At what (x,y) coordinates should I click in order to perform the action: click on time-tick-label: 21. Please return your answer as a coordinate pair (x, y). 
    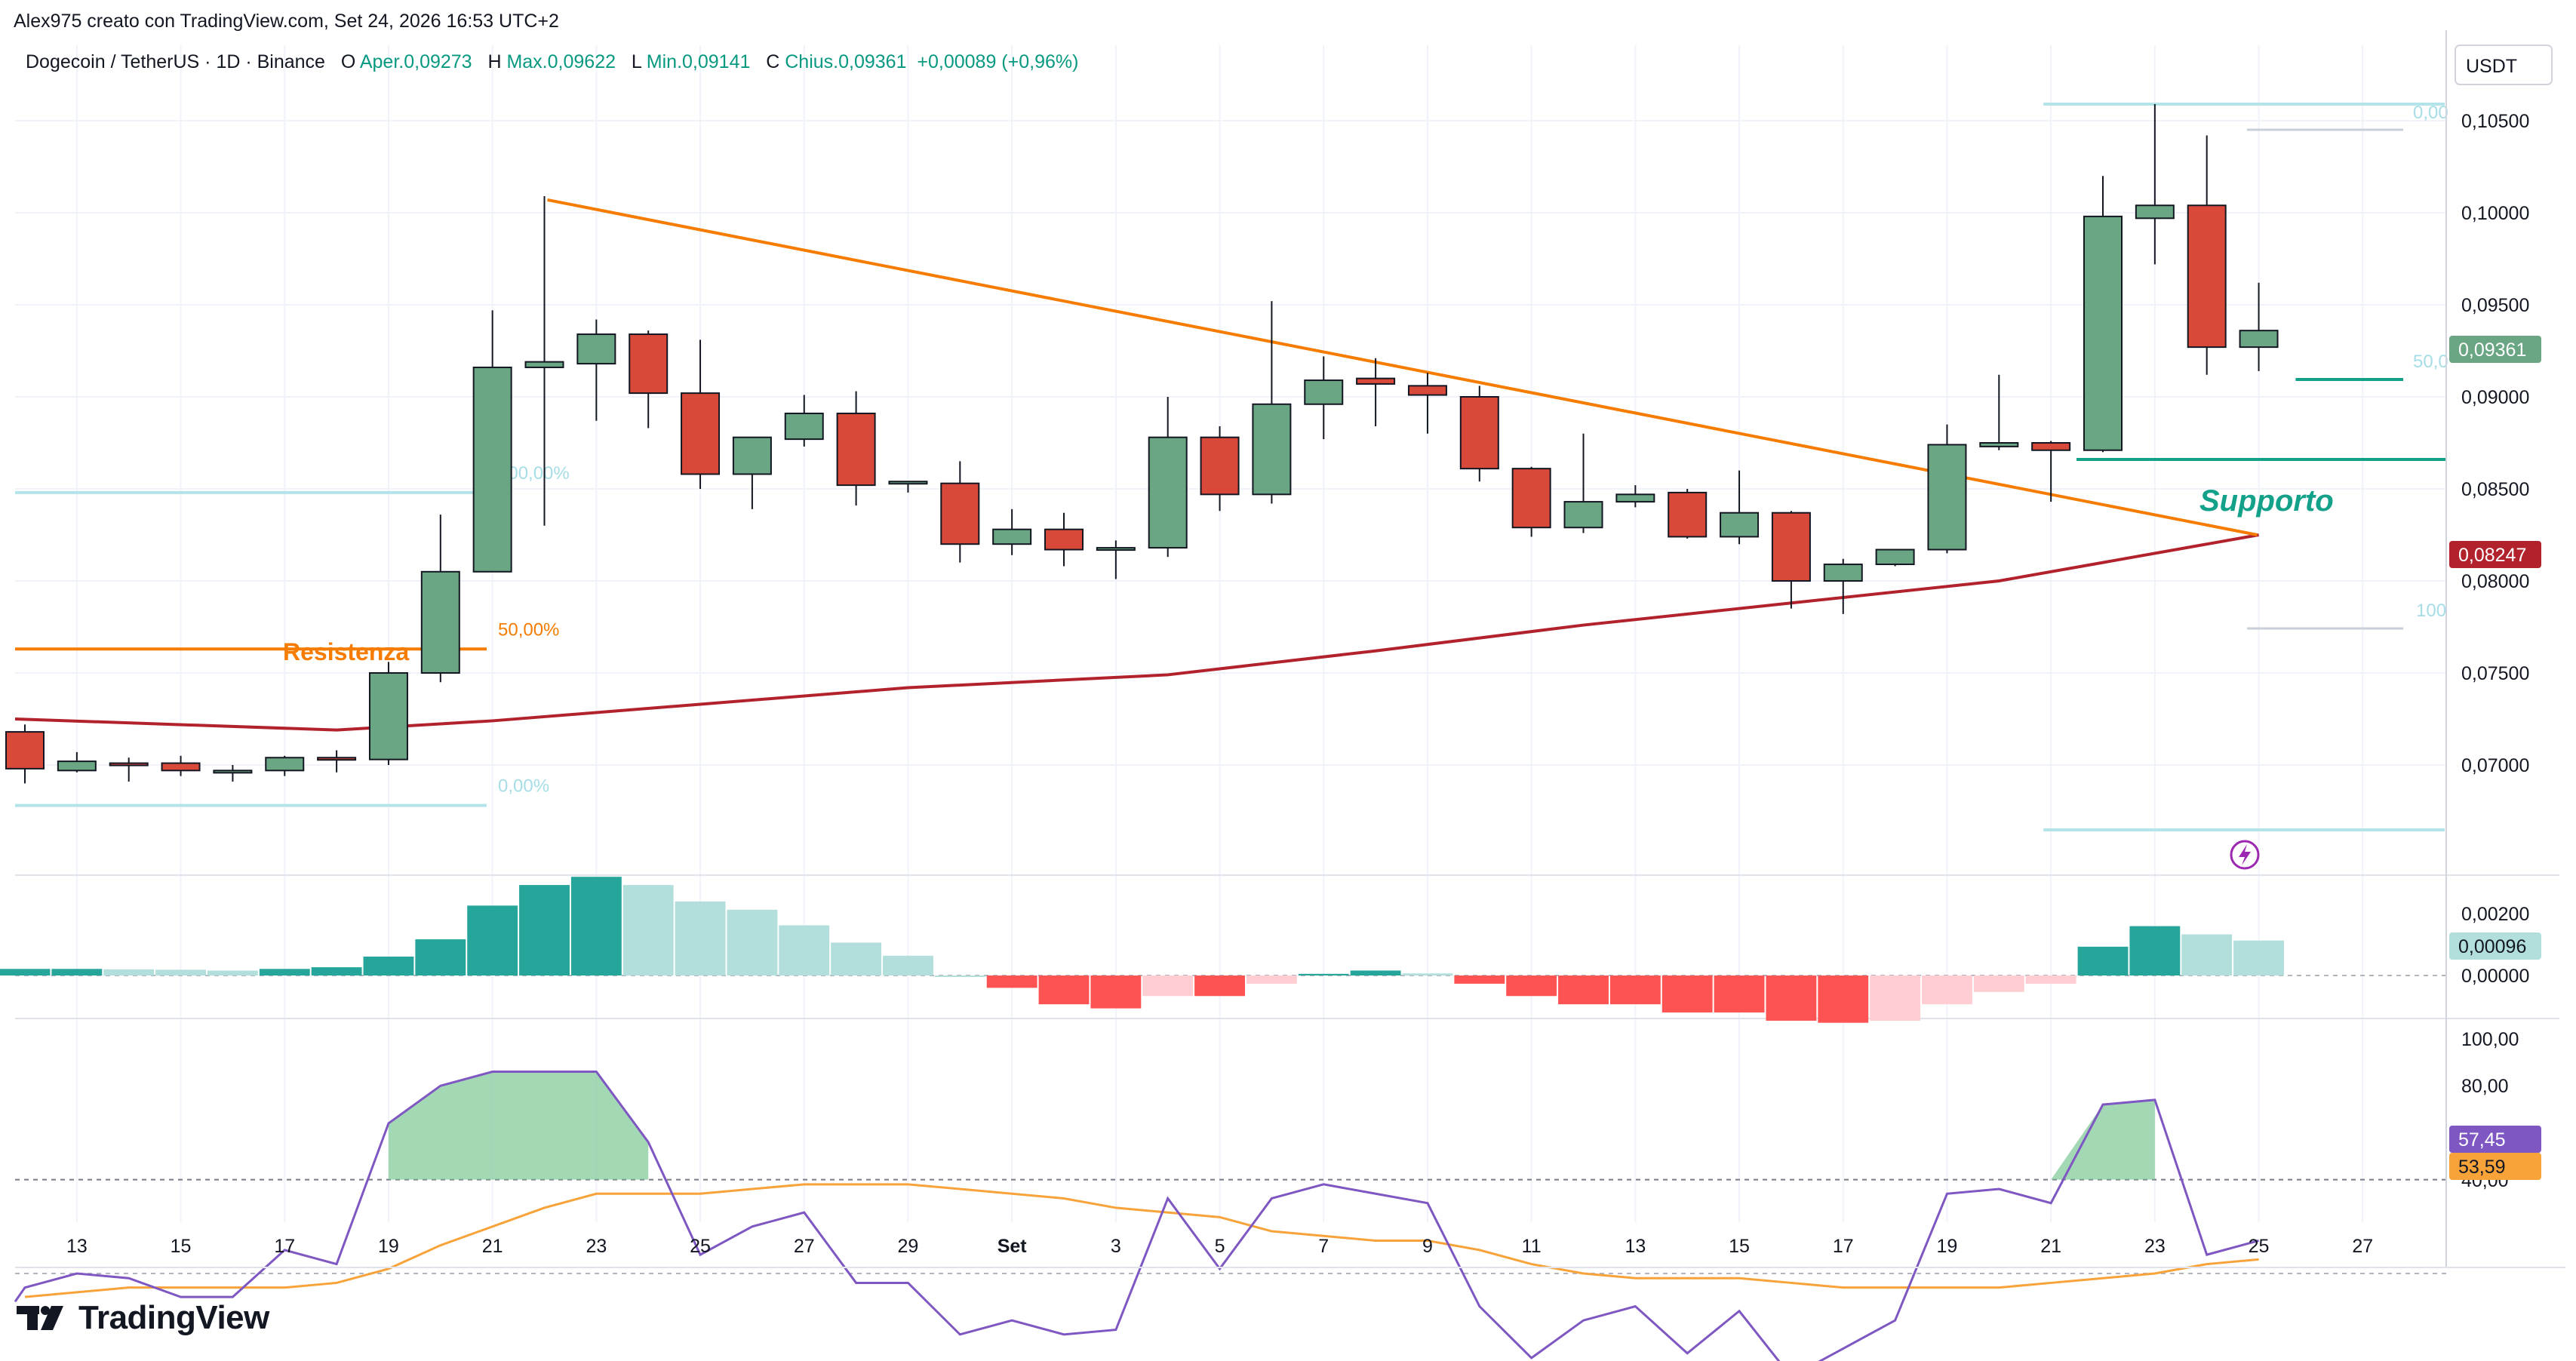
    Looking at the image, I should click on (2050, 1246).